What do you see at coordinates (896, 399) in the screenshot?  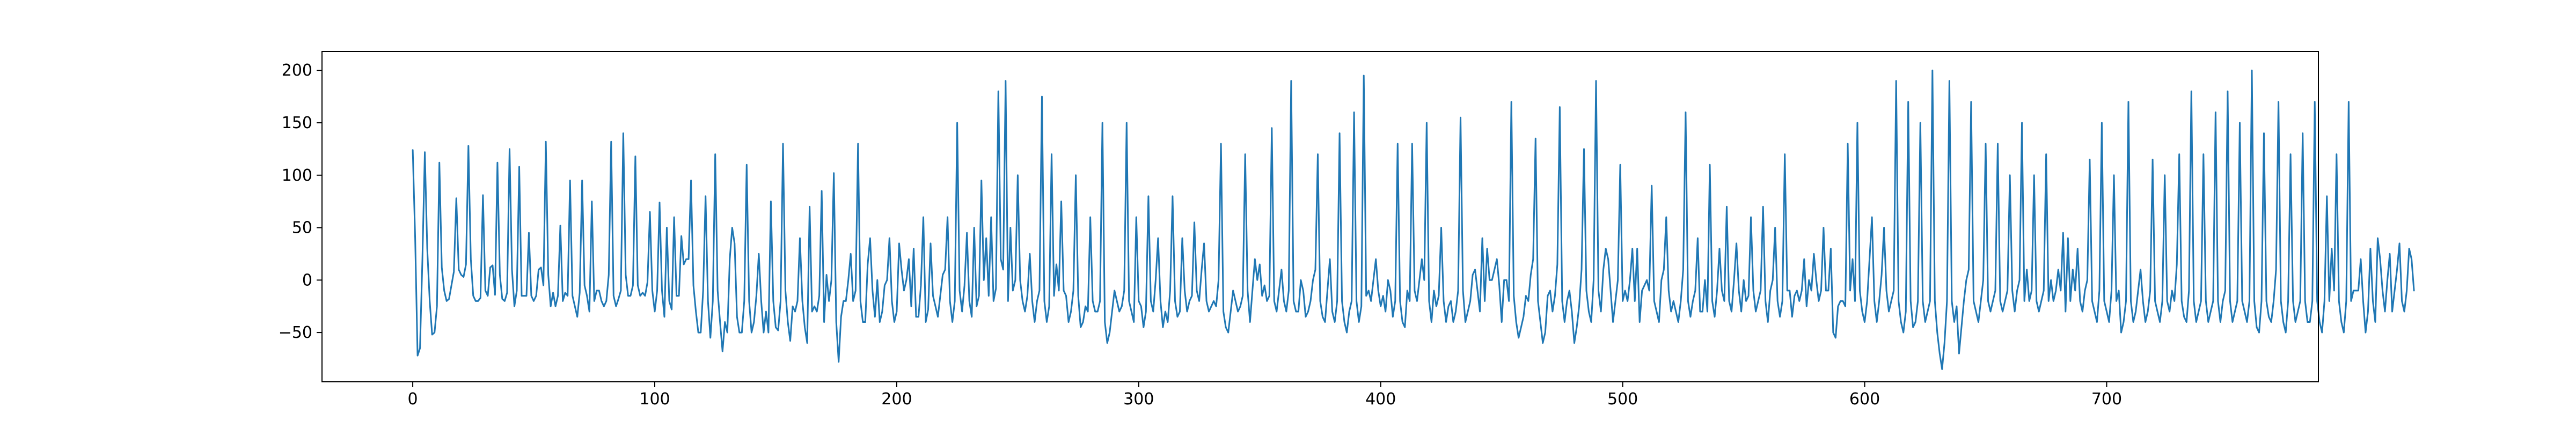 I see `x-tick-label: 200` at bounding box center [896, 399].